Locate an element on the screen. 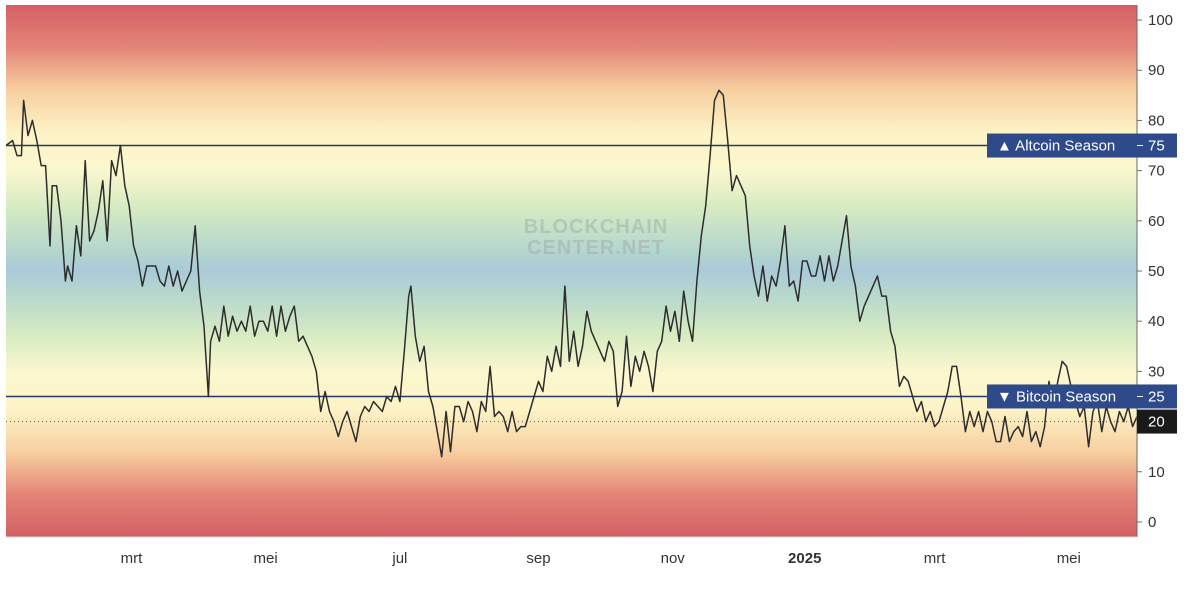  threshold-badge-label: ▲ Altcoin Season is located at coordinates (1056, 146).